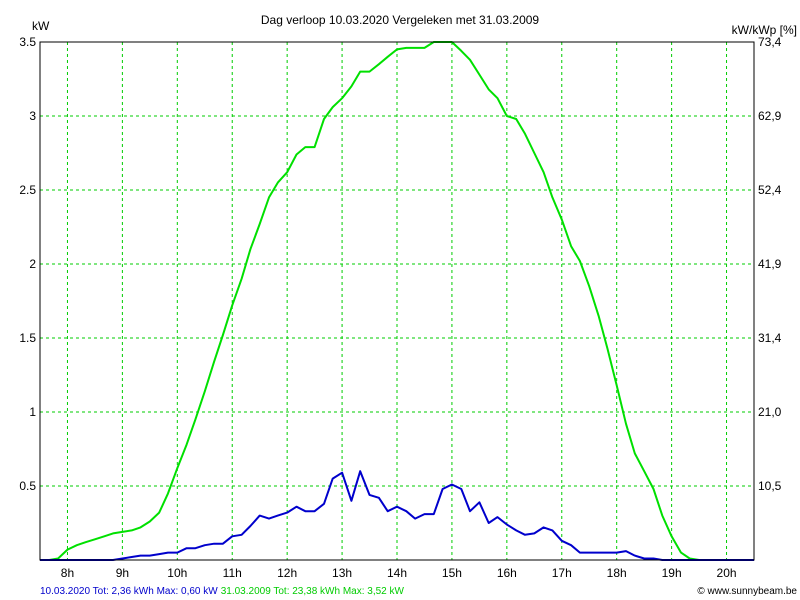 The width and height of the screenshot is (800, 600). What do you see at coordinates (27, 190) in the screenshot?
I see `y-tick-label: 2.5` at bounding box center [27, 190].